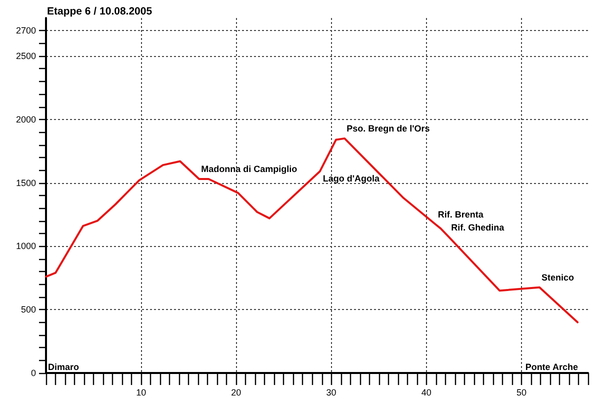 Image resolution: width=600 pixels, height=400 pixels. I want to click on annotation: Madonna di Campiglio, so click(249, 169).